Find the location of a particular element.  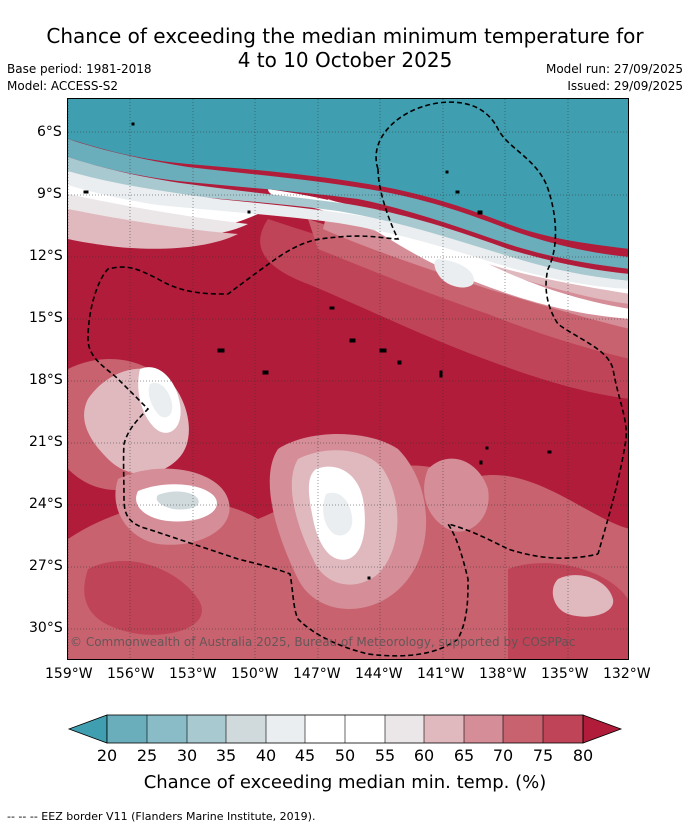

colorbar-tick-50: 50 is located at coordinates (345, 755).